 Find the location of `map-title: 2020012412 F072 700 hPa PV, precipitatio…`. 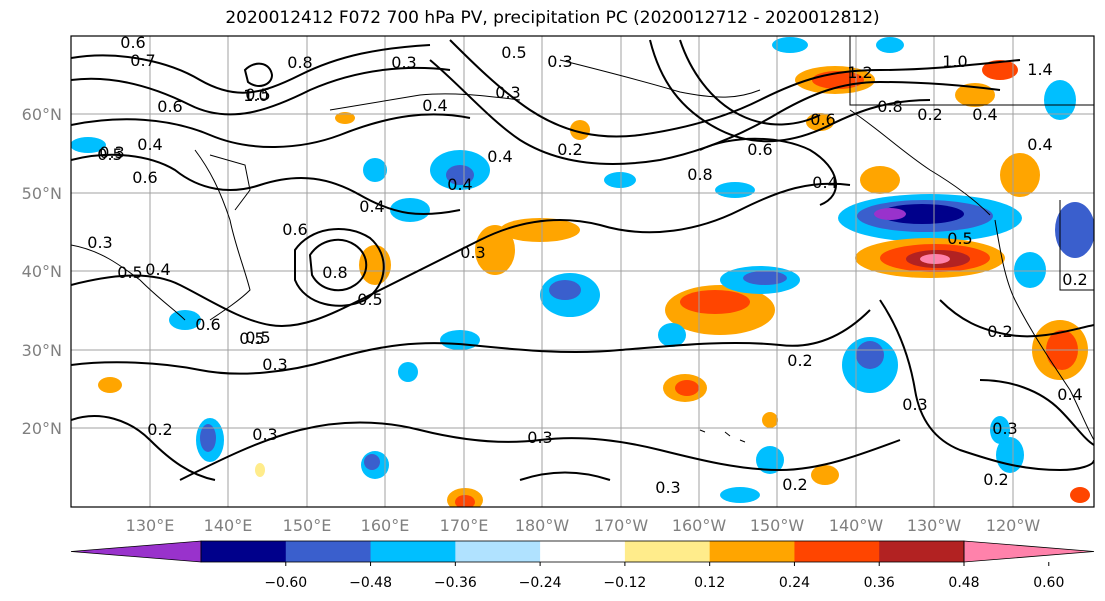

map-title: 2020012412 F072 700 hPa PV, precipitatio… is located at coordinates (552, 18).